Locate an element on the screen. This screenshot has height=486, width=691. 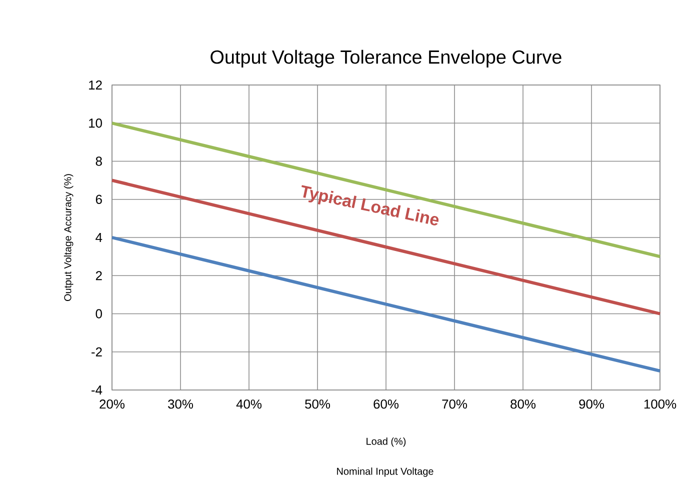
x-tick-label: 70% is located at coordinates (455, 404).